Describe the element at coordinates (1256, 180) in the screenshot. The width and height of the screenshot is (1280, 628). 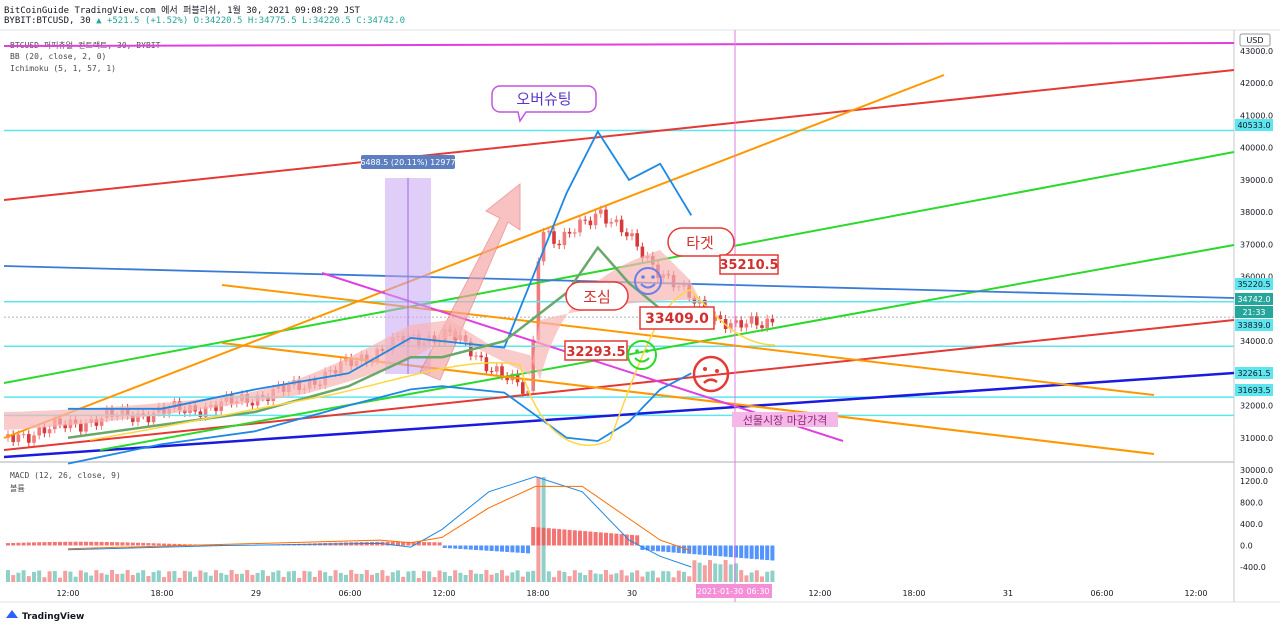
I see `y-tick-label: 39000.0` at that location.